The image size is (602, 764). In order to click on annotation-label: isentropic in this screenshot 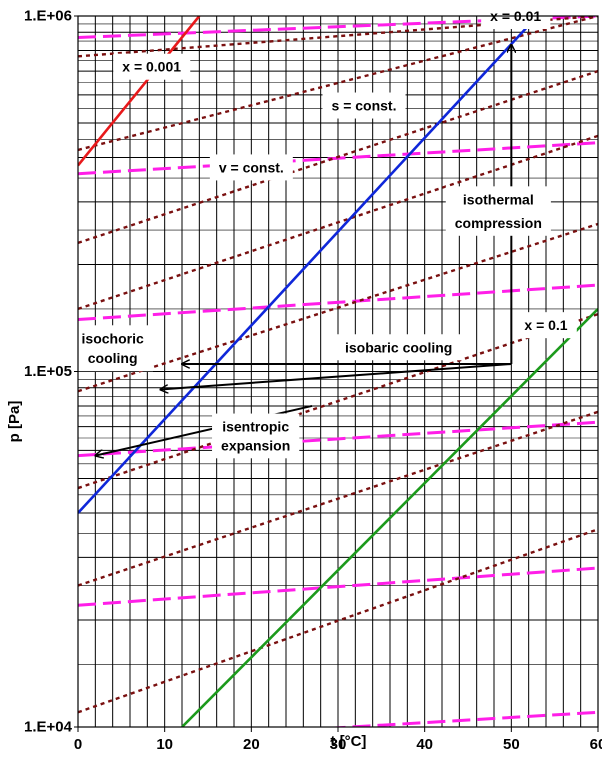, I will do `click(255, 427)`.